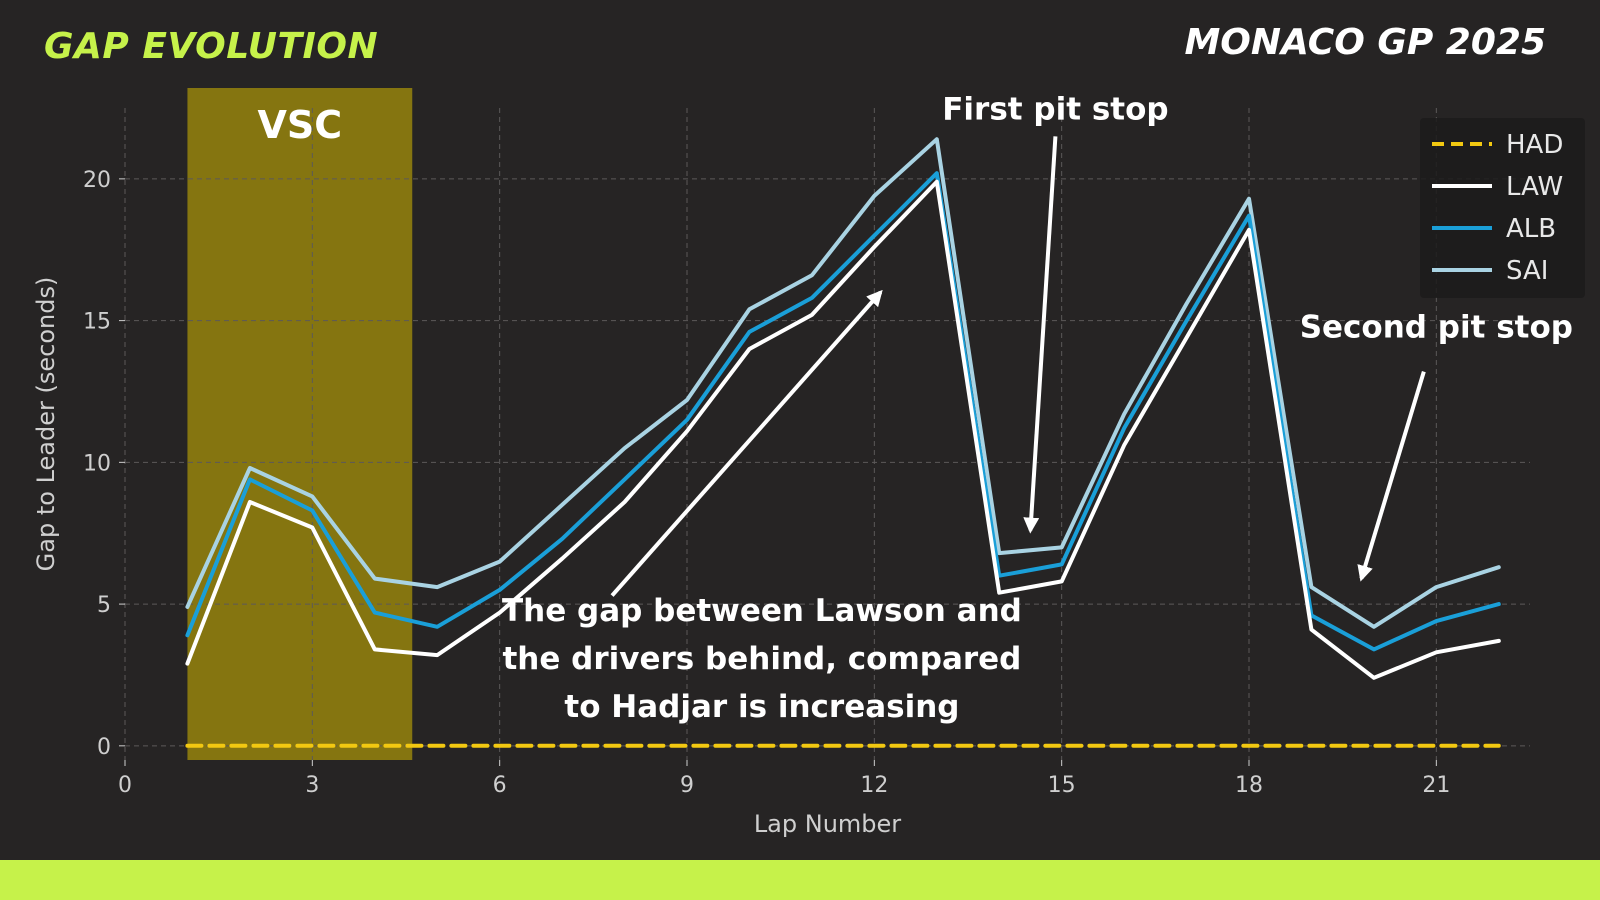 This screenshot has height=900, width=1600. What do you see at coordinates (97, 180) in the screenshot?
I see `y-tick-label: 20` at bounding box center [97, 180].